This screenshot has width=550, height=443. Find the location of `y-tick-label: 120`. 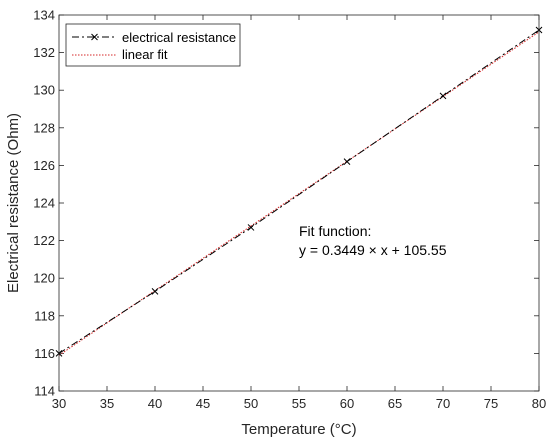

y-tick-label: 120 is located at coordinates (44, 278).